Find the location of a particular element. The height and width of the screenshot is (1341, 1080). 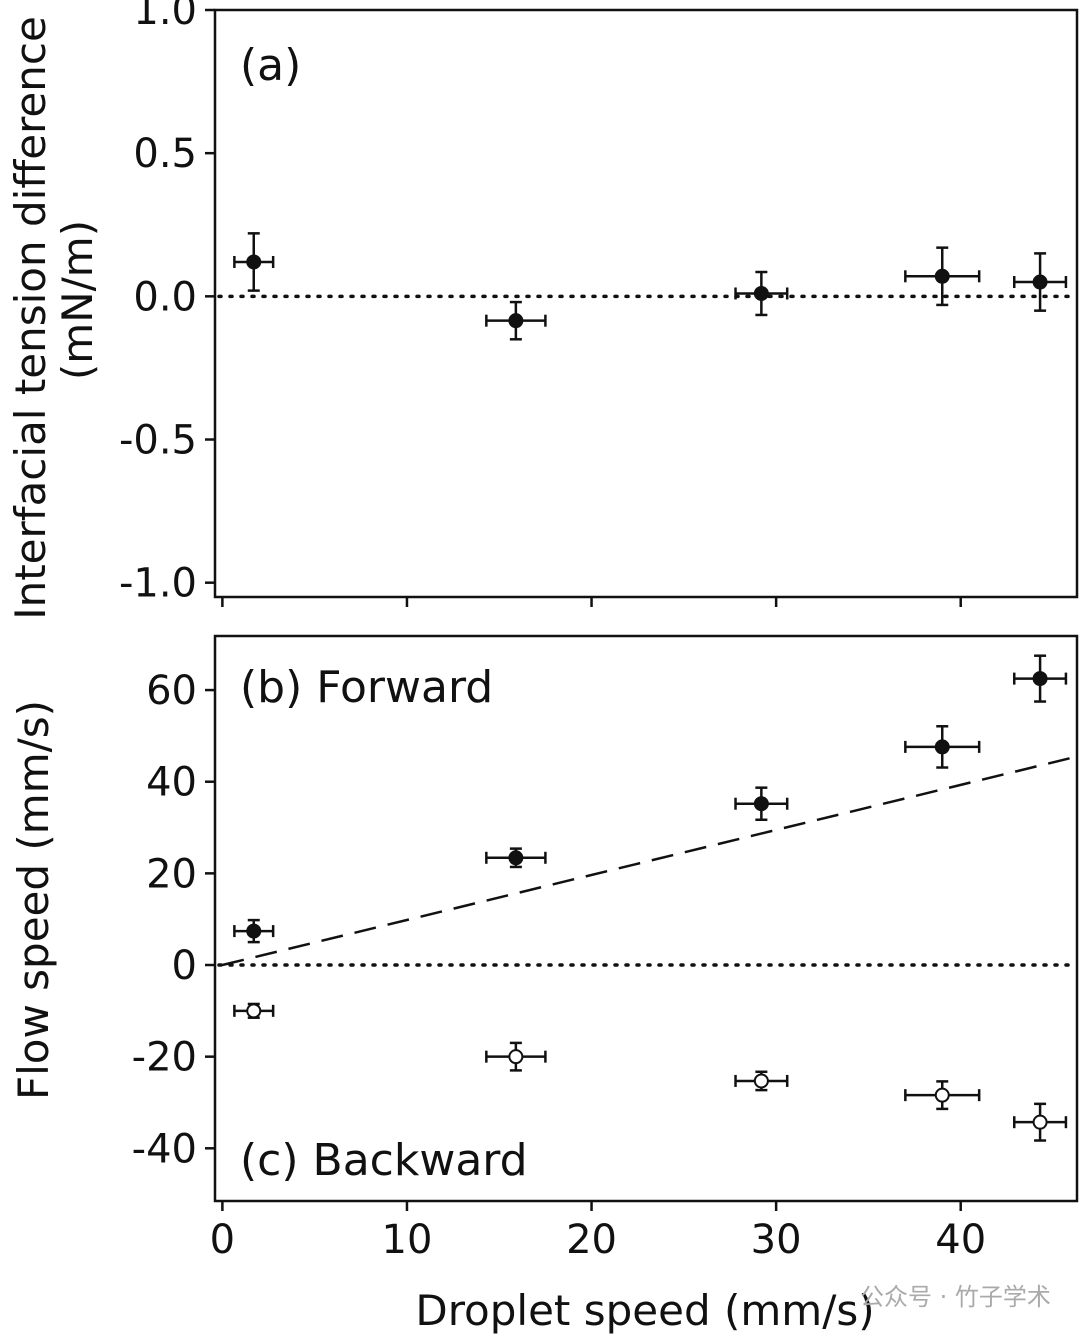

series-backward-label: (c) Backward is located at coordinates (384, 1160).